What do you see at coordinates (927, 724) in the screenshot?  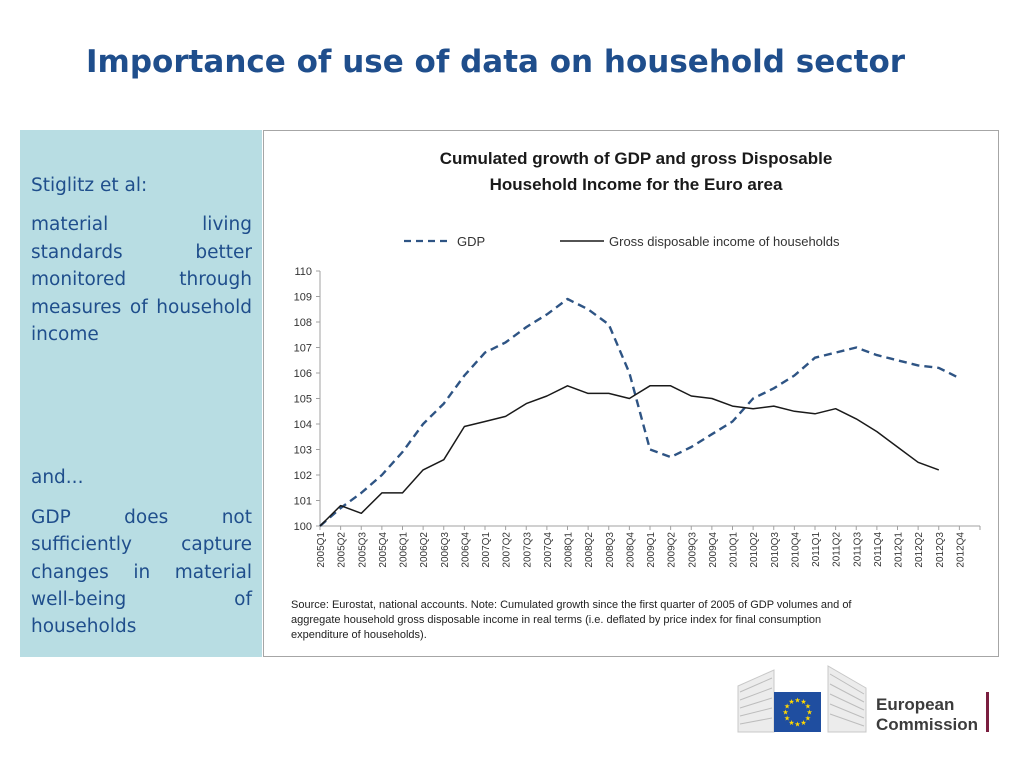 I see `logo-text-commission: Commission` at bounding box center [927, 724].